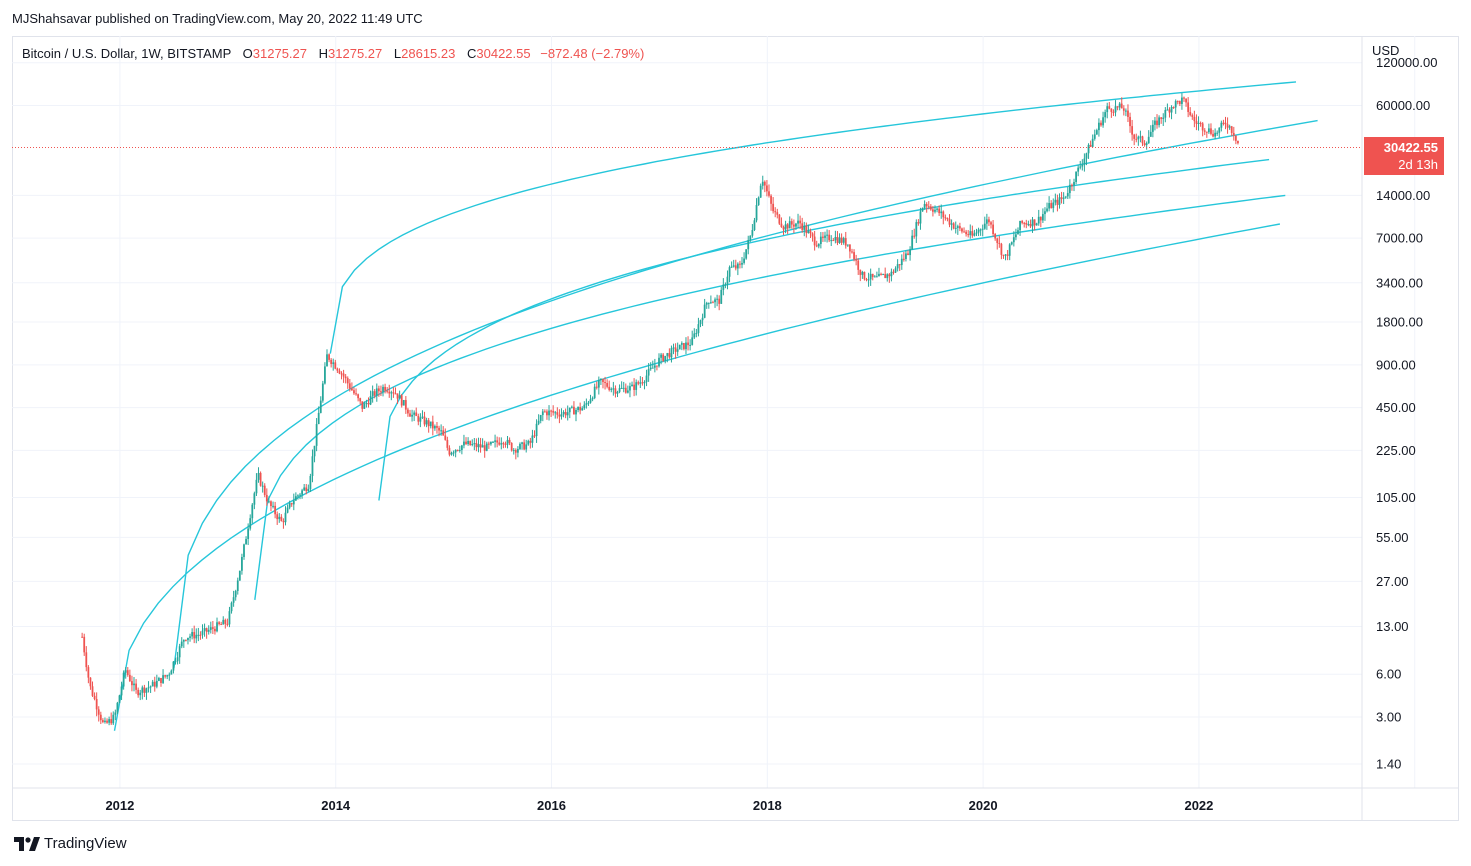 The image size is (1471, 866). I want to click on tradingview-brand: TradingView, so click(70, 843).